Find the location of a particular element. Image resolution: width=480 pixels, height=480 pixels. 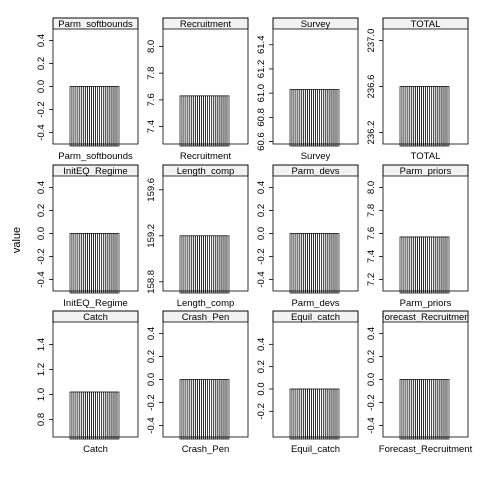

panel-title: TOTAL is located at coordinates (426, 24).